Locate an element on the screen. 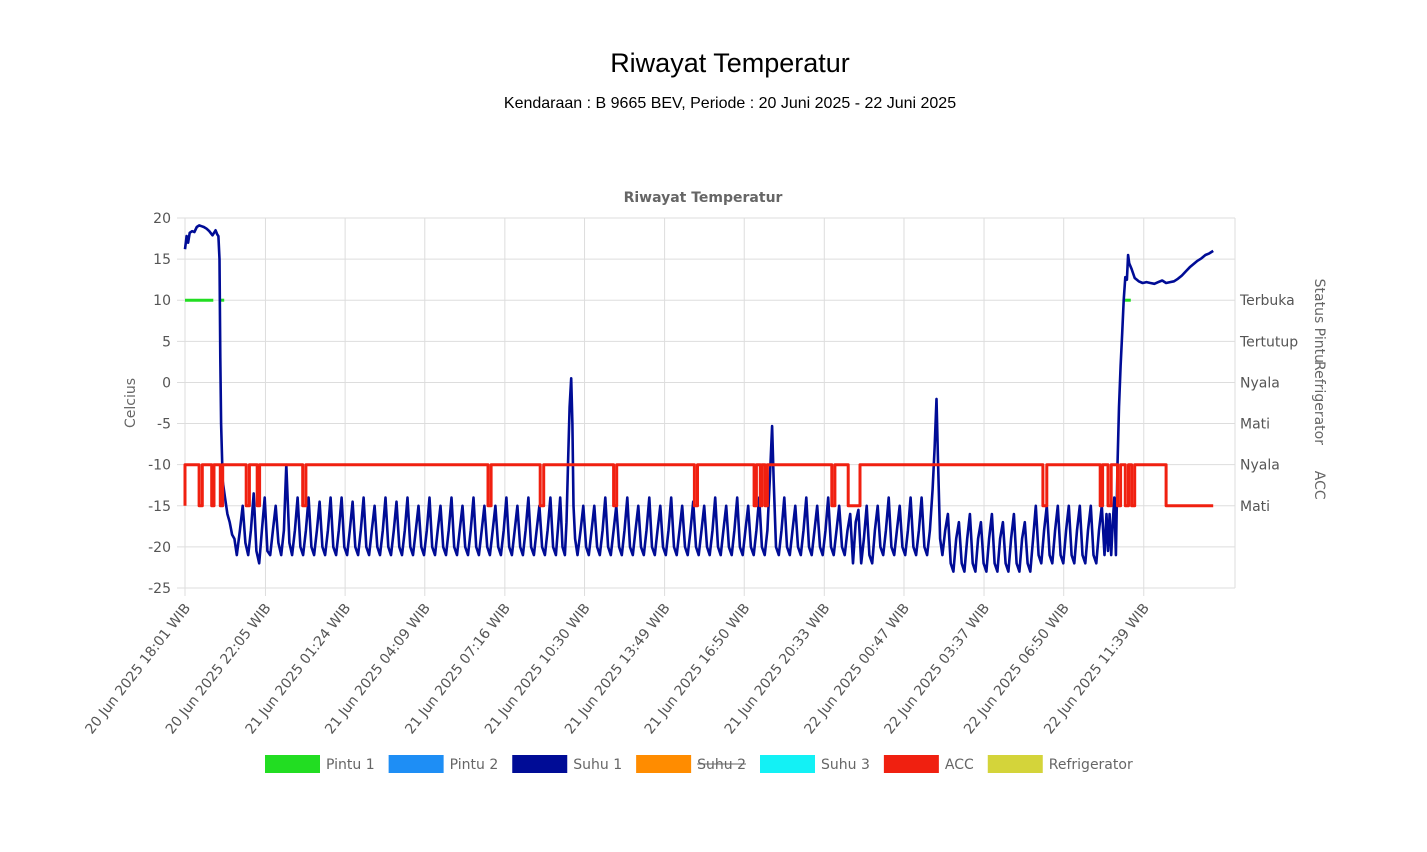  chart-title: Riwayat Temperatur is located at coordinates (703, 198).